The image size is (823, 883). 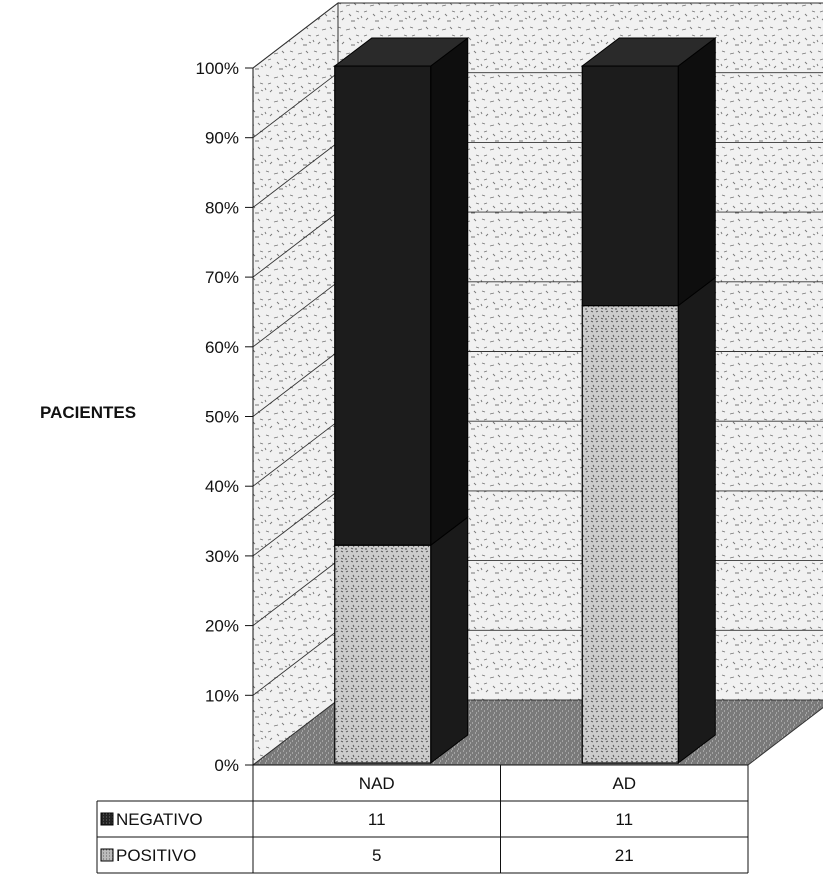 I want to click on y-tick-label: 80%, so click(x=222, y=207).